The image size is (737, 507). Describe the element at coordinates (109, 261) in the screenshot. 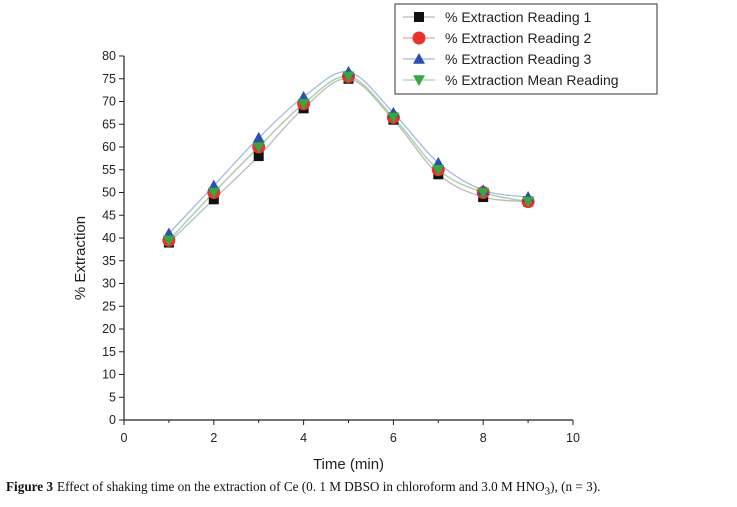

I see `y-tick-label: 35` at that location.